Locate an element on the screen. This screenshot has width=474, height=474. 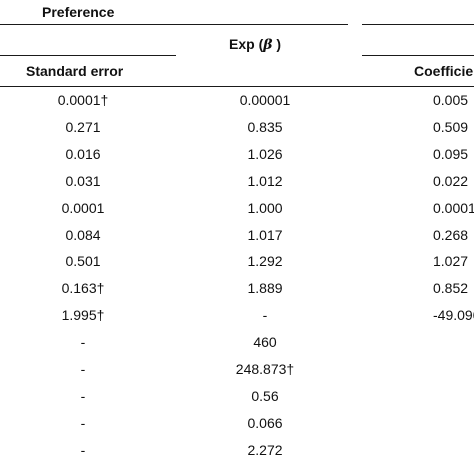
cell-coefficient: 0.509 is located at coordinates (451, 126).